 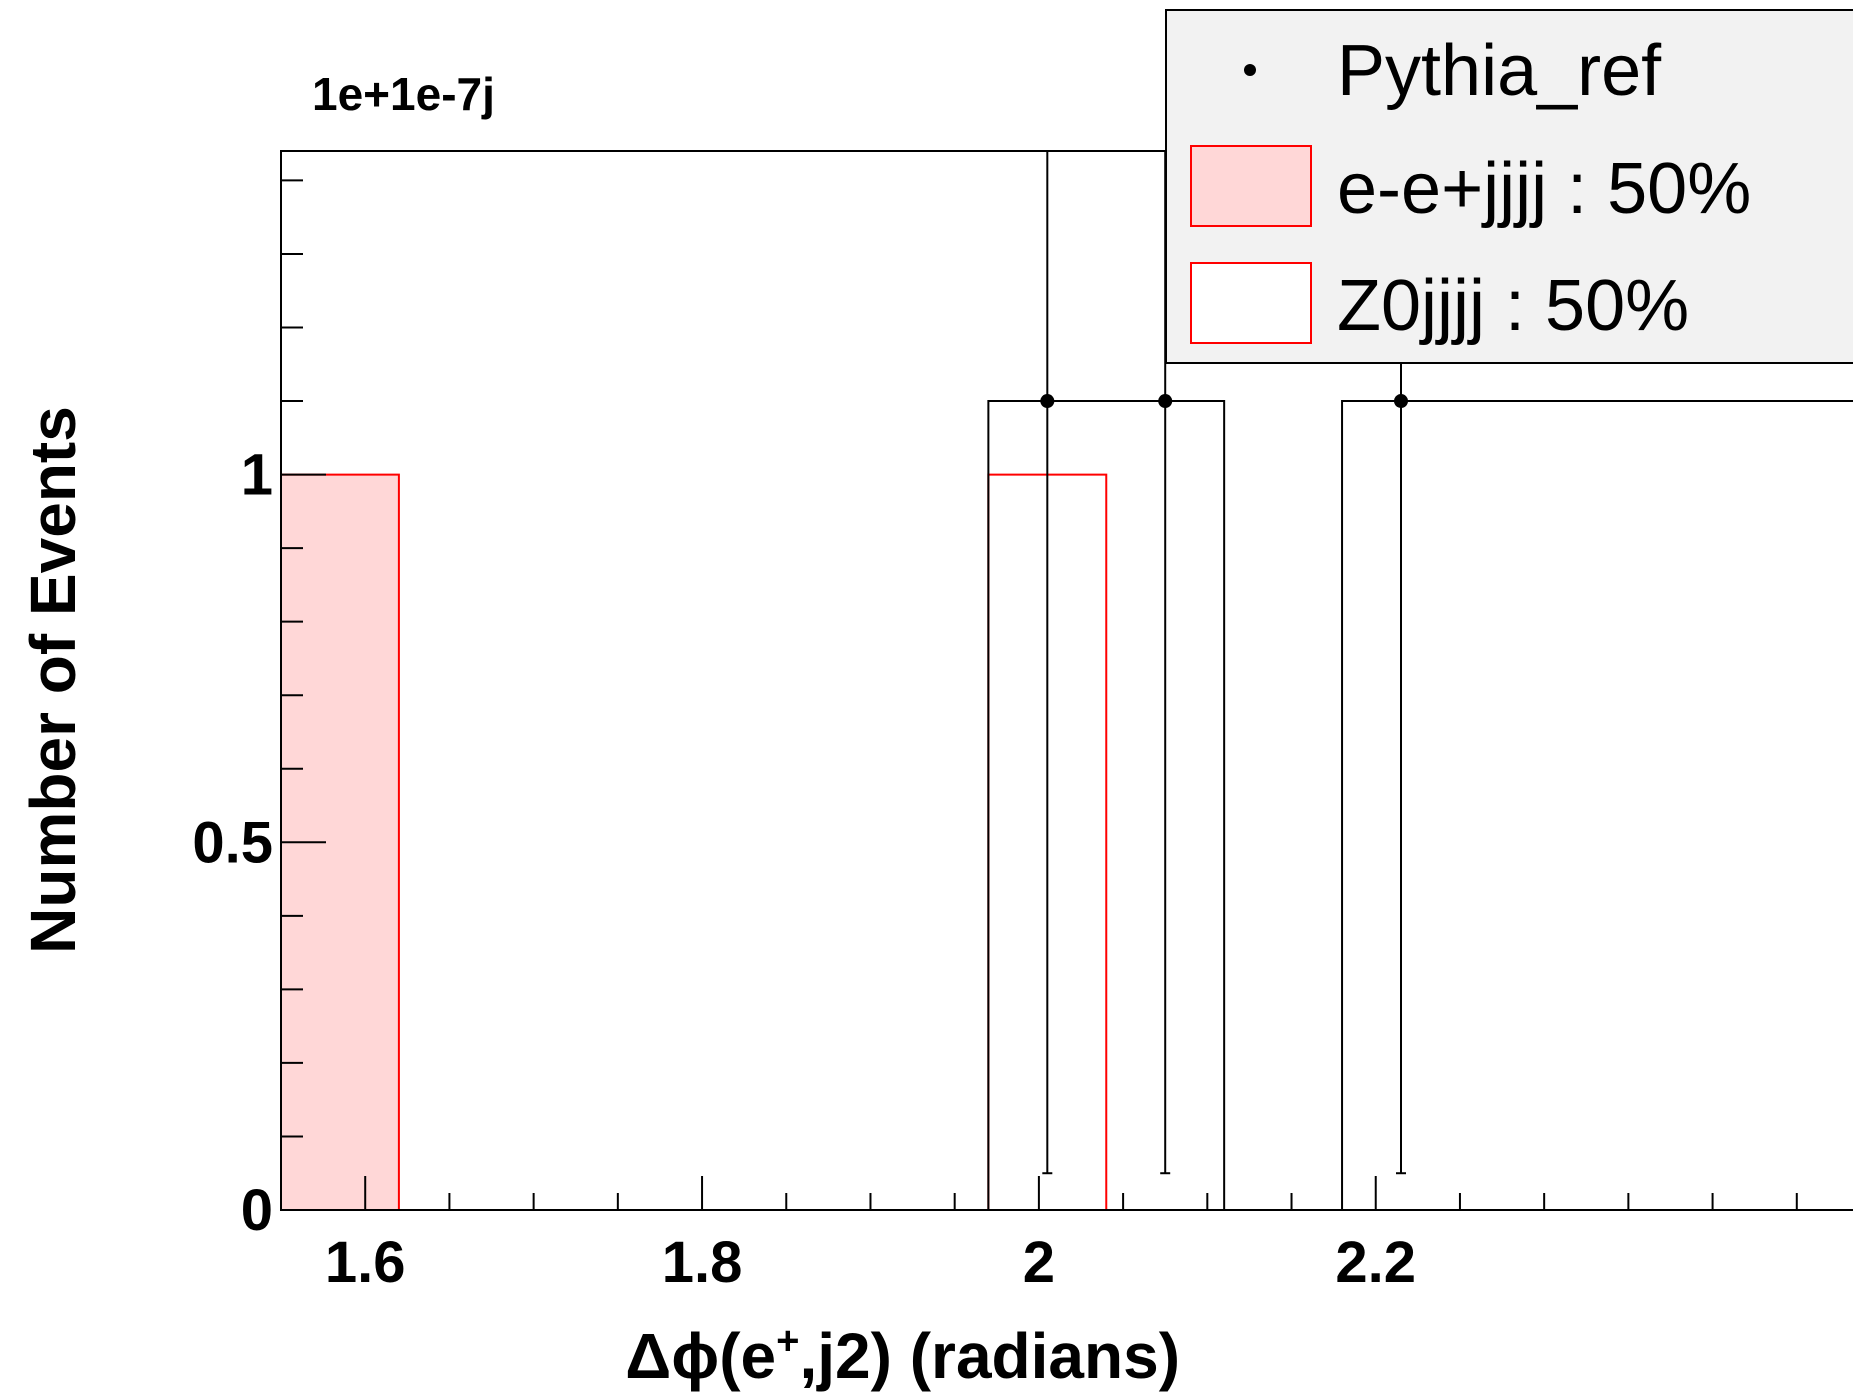 I want to click on legend-swatch-eejjjj, so click(x=1251, y=186).